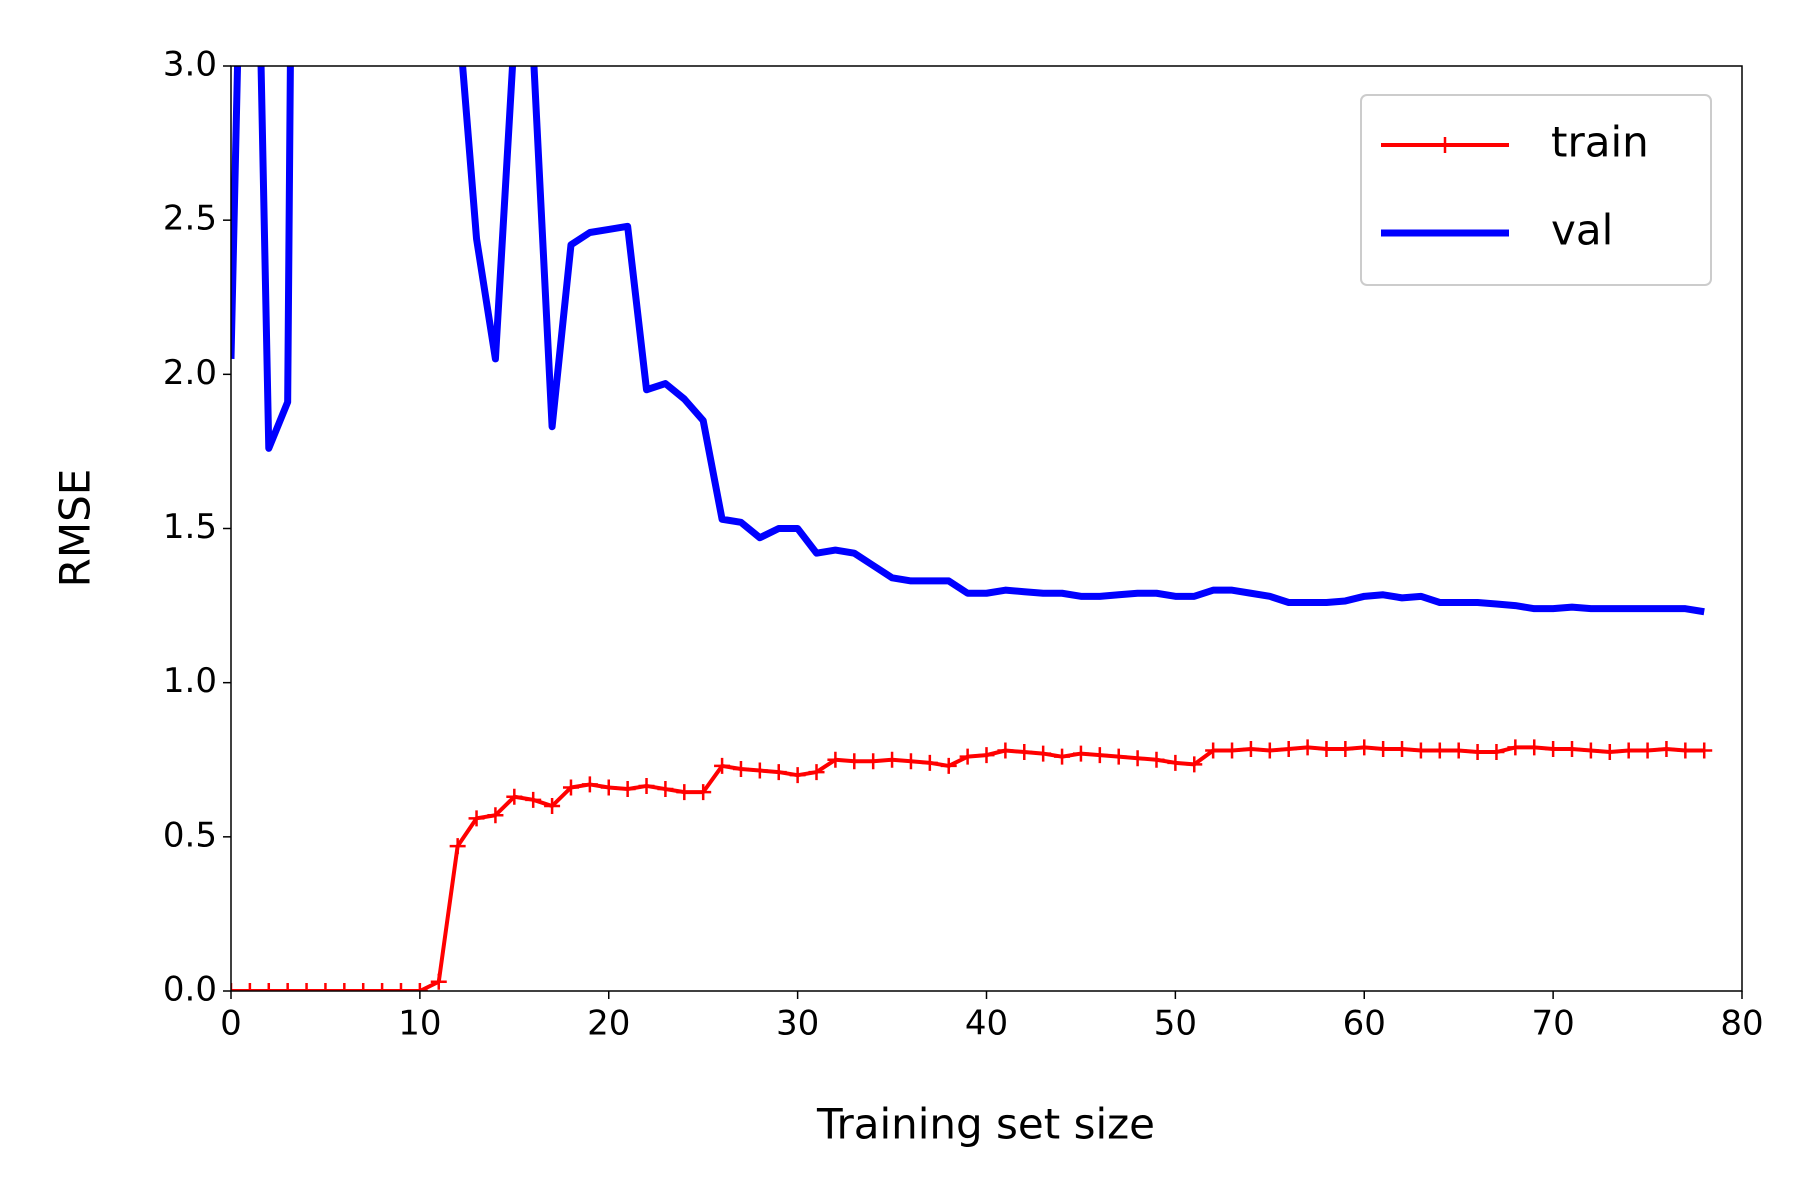  I want to click on legend-label: train, so click(1600, 142).